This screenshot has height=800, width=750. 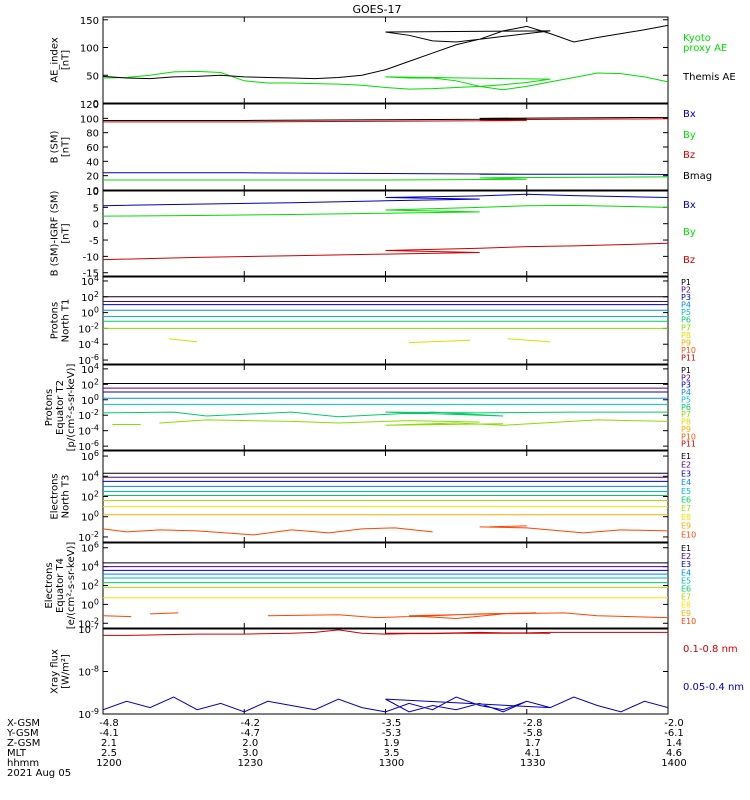 I want to click on legend-e10: E10, so click(x=688, y=534).